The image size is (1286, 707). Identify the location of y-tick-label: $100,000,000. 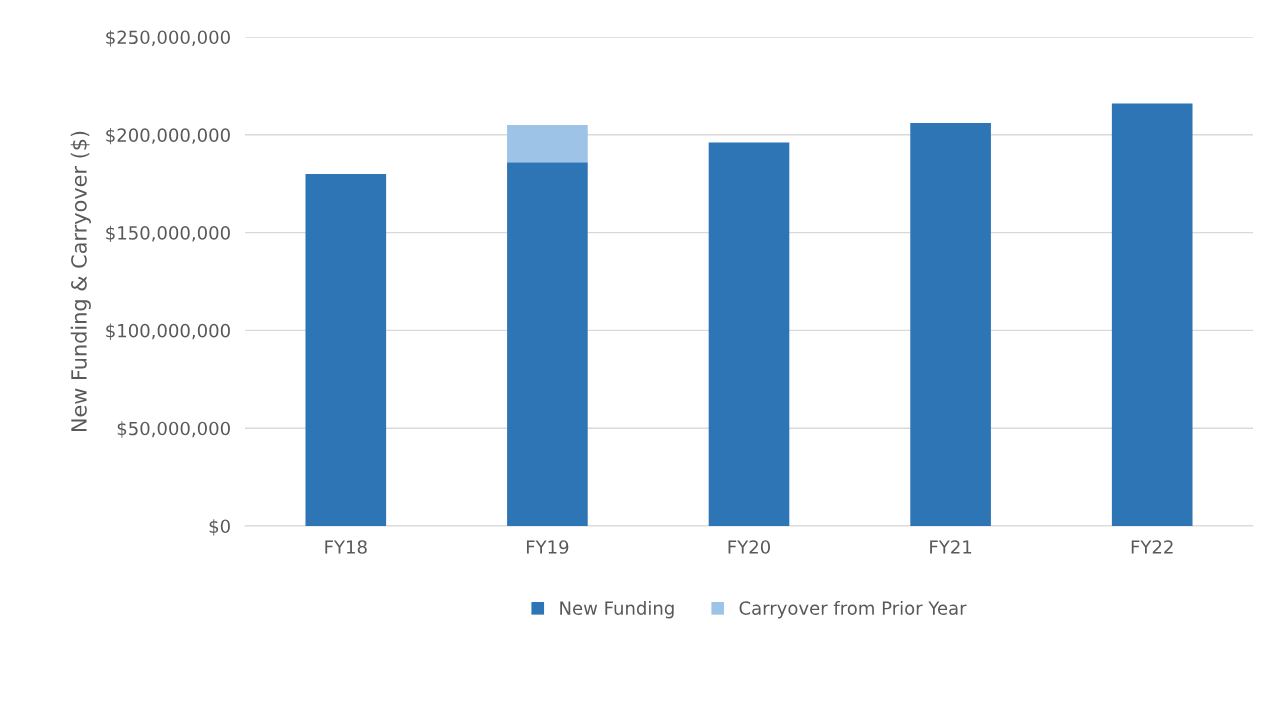
(168, 331).